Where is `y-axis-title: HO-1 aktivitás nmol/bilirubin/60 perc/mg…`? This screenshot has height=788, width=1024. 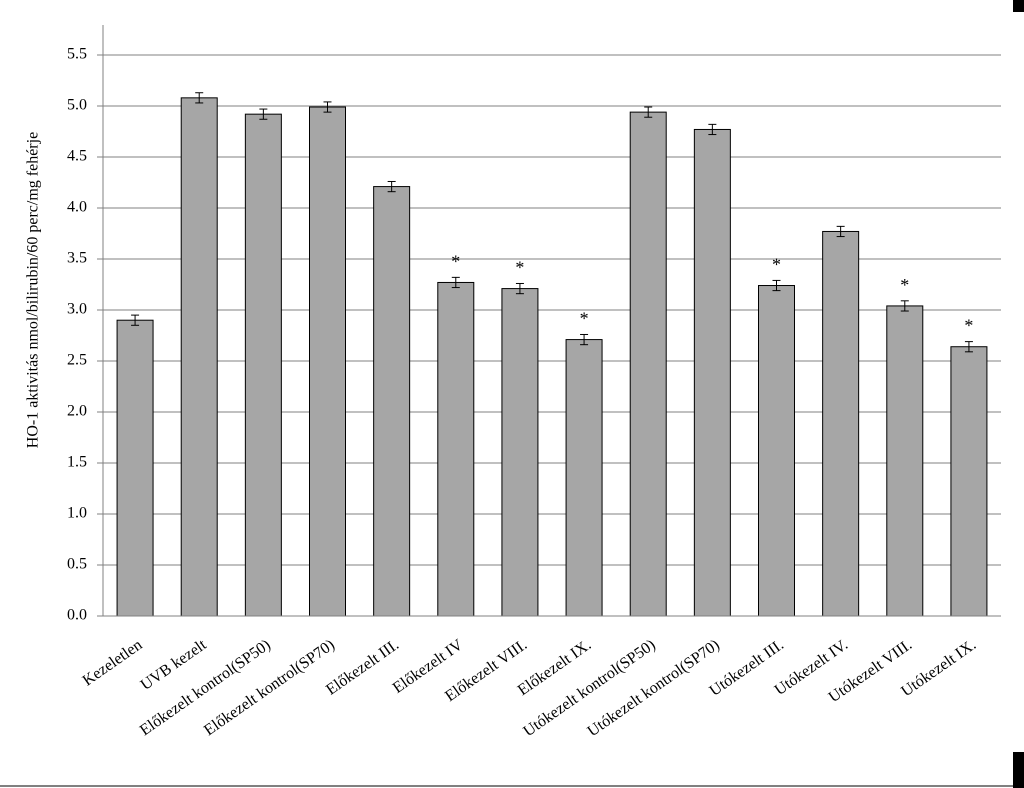 y-axis-title: HO-1 aktivitás nmol/bilirubin/60 perc/mg… is located at coordinates (33, 290).